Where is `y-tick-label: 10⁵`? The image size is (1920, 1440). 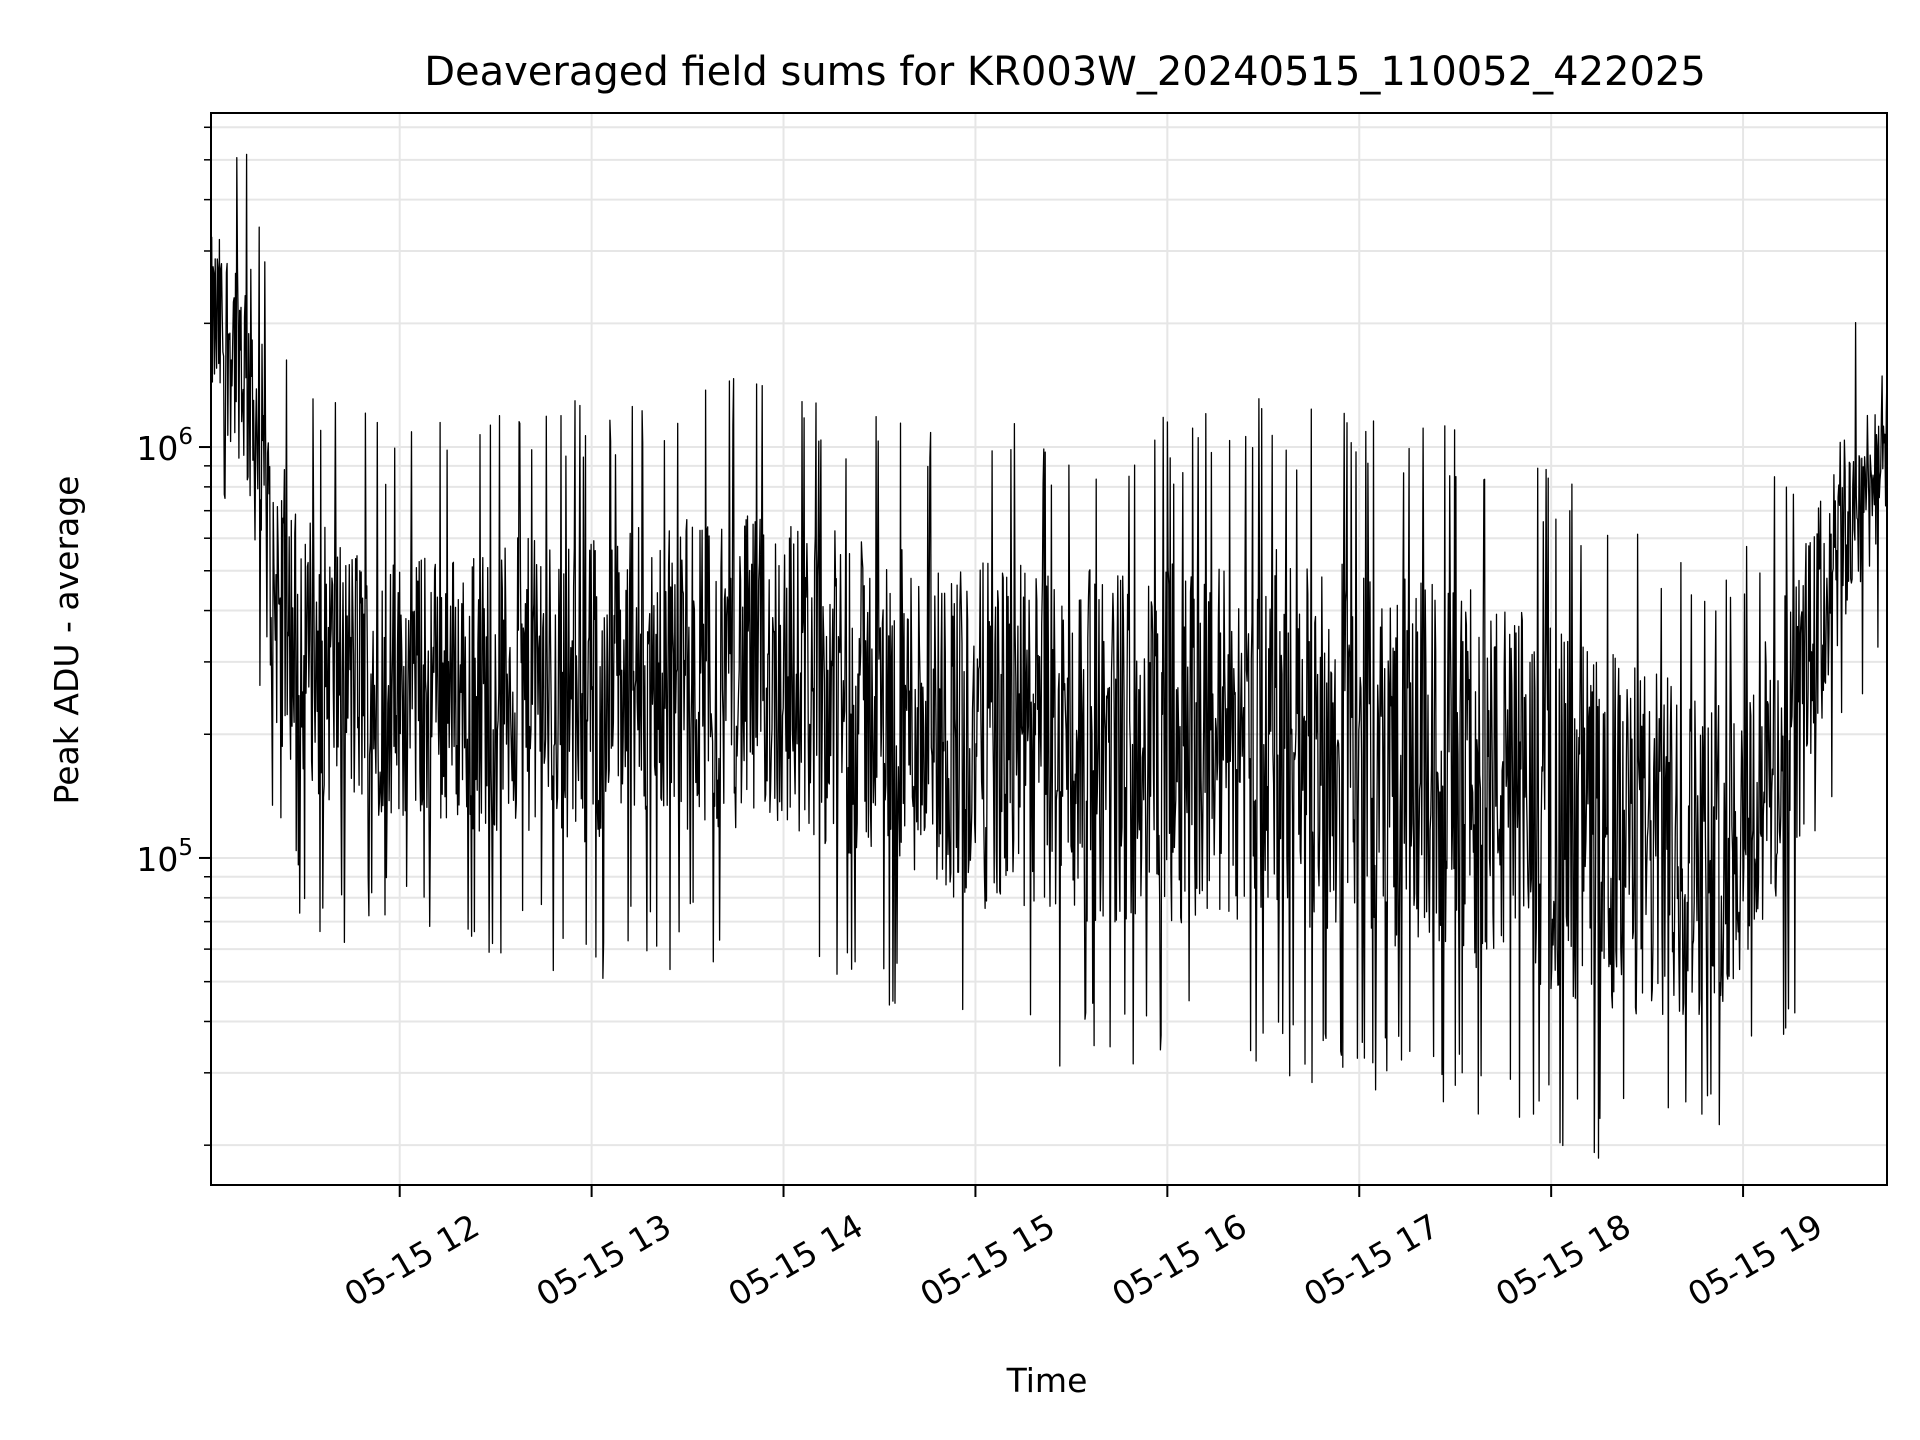 y-tick-label: 10⁵ is located at coordinates (164, 857).